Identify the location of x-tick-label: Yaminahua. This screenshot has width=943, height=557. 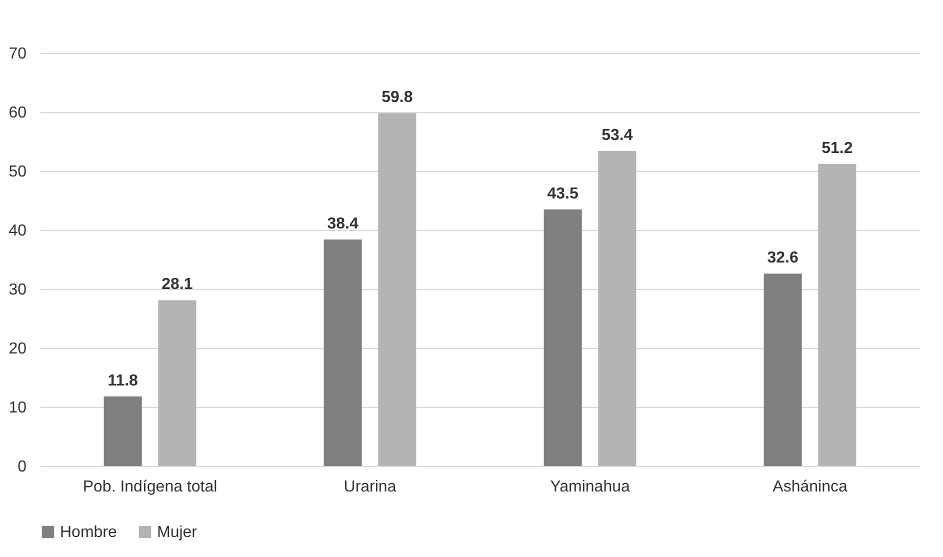
(590, 487).